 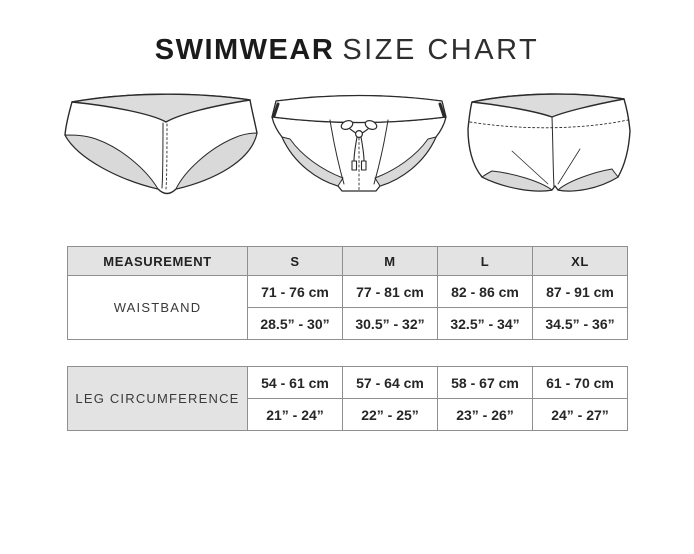 I want to click on swim-brief-three-quarter-illustration, so click(x=160, y=145).